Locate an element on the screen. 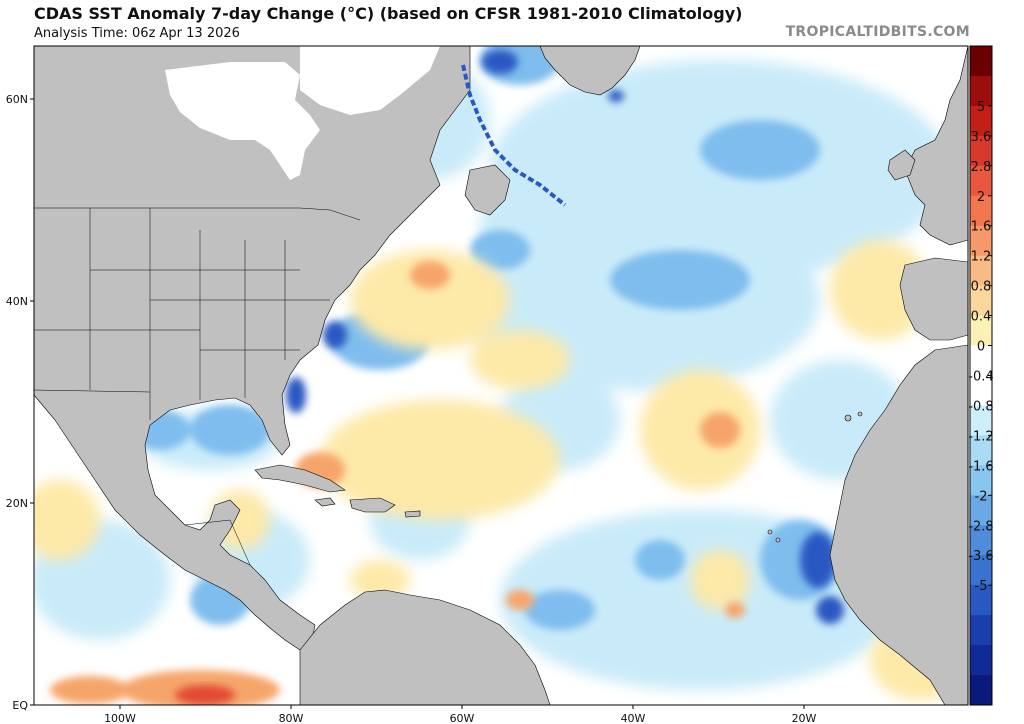  labrador-cold-strip is located at coordinates (514, 135).